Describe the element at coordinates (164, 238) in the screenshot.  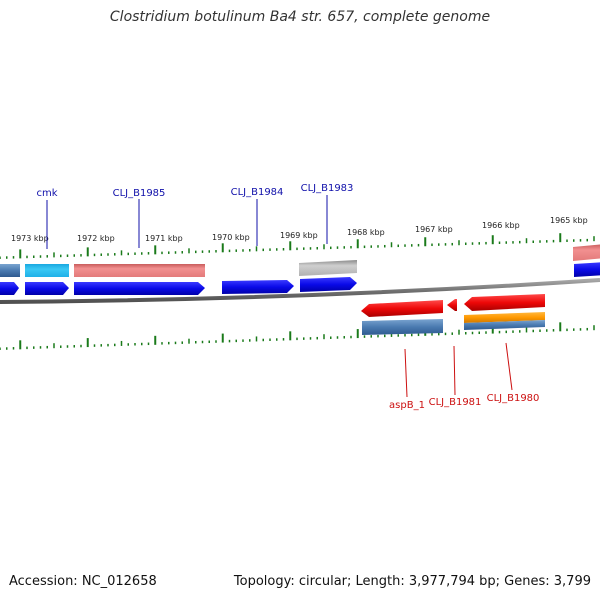
I see `scale-label-1971: 1971 kbp` at that location.